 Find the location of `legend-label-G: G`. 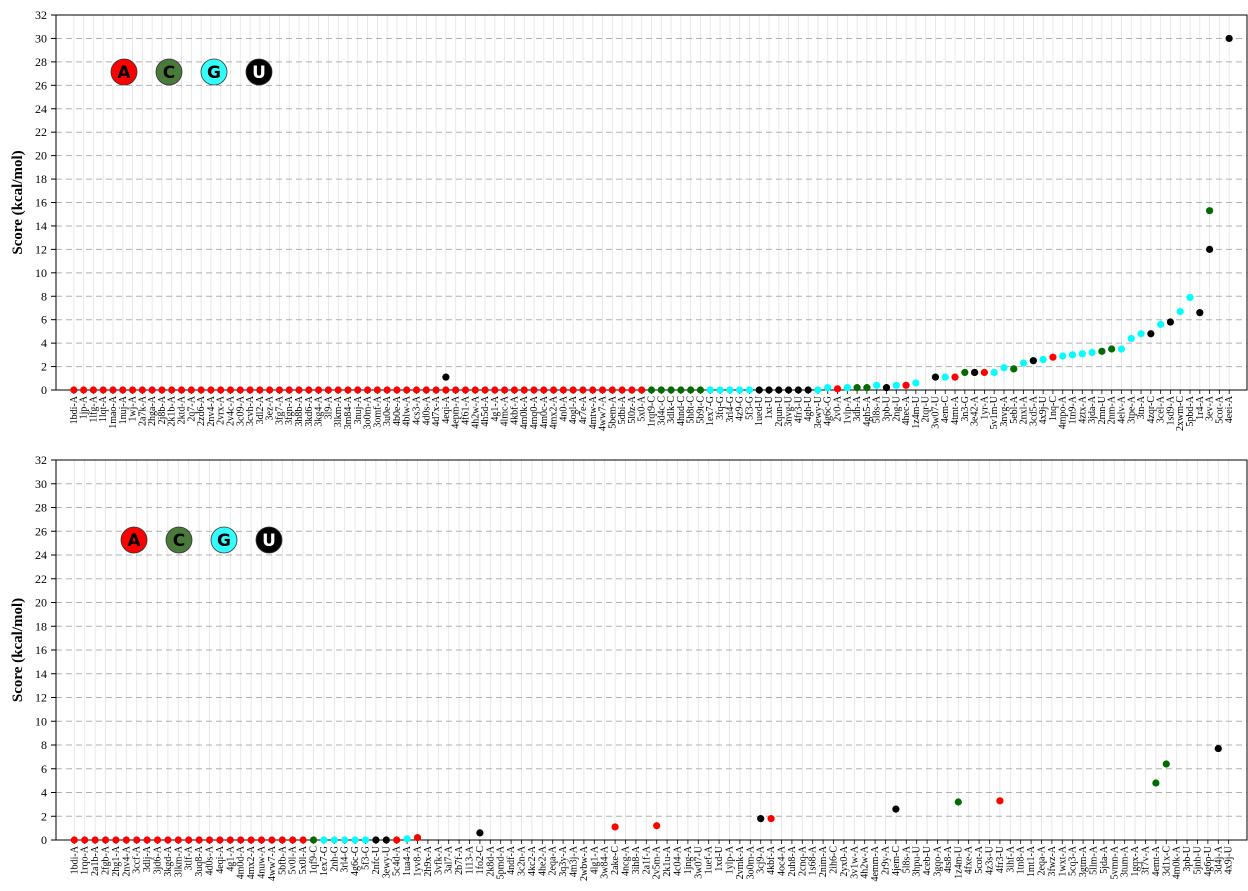

legend-label-G: G is located at coordinates (224, 541).